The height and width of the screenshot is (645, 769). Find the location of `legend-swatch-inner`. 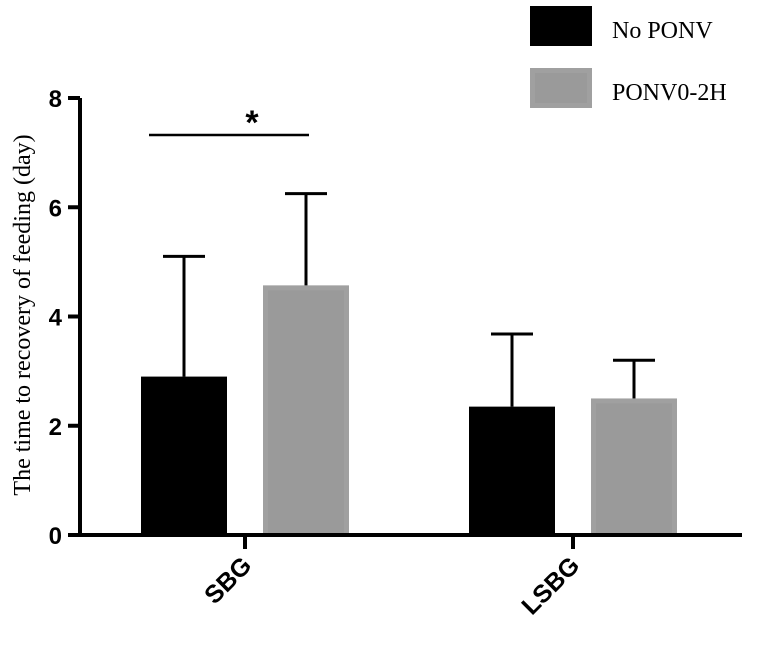

legend-swatch-inner is located at coordinates (561, 88).